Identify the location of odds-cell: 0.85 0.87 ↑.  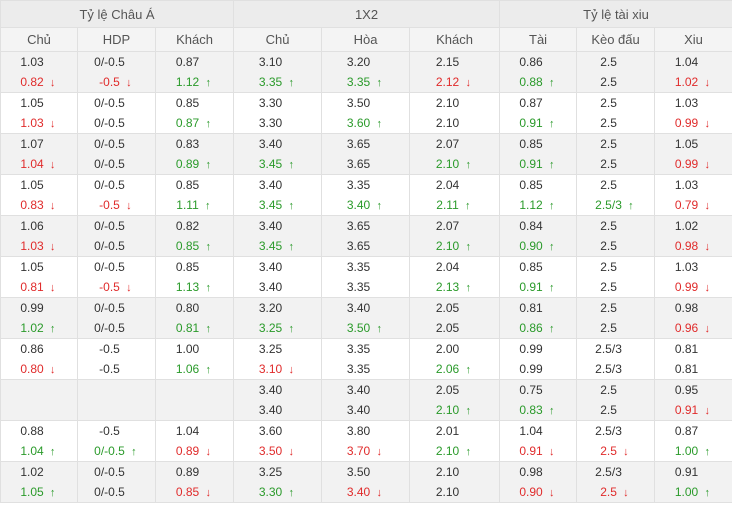
(194, 113).